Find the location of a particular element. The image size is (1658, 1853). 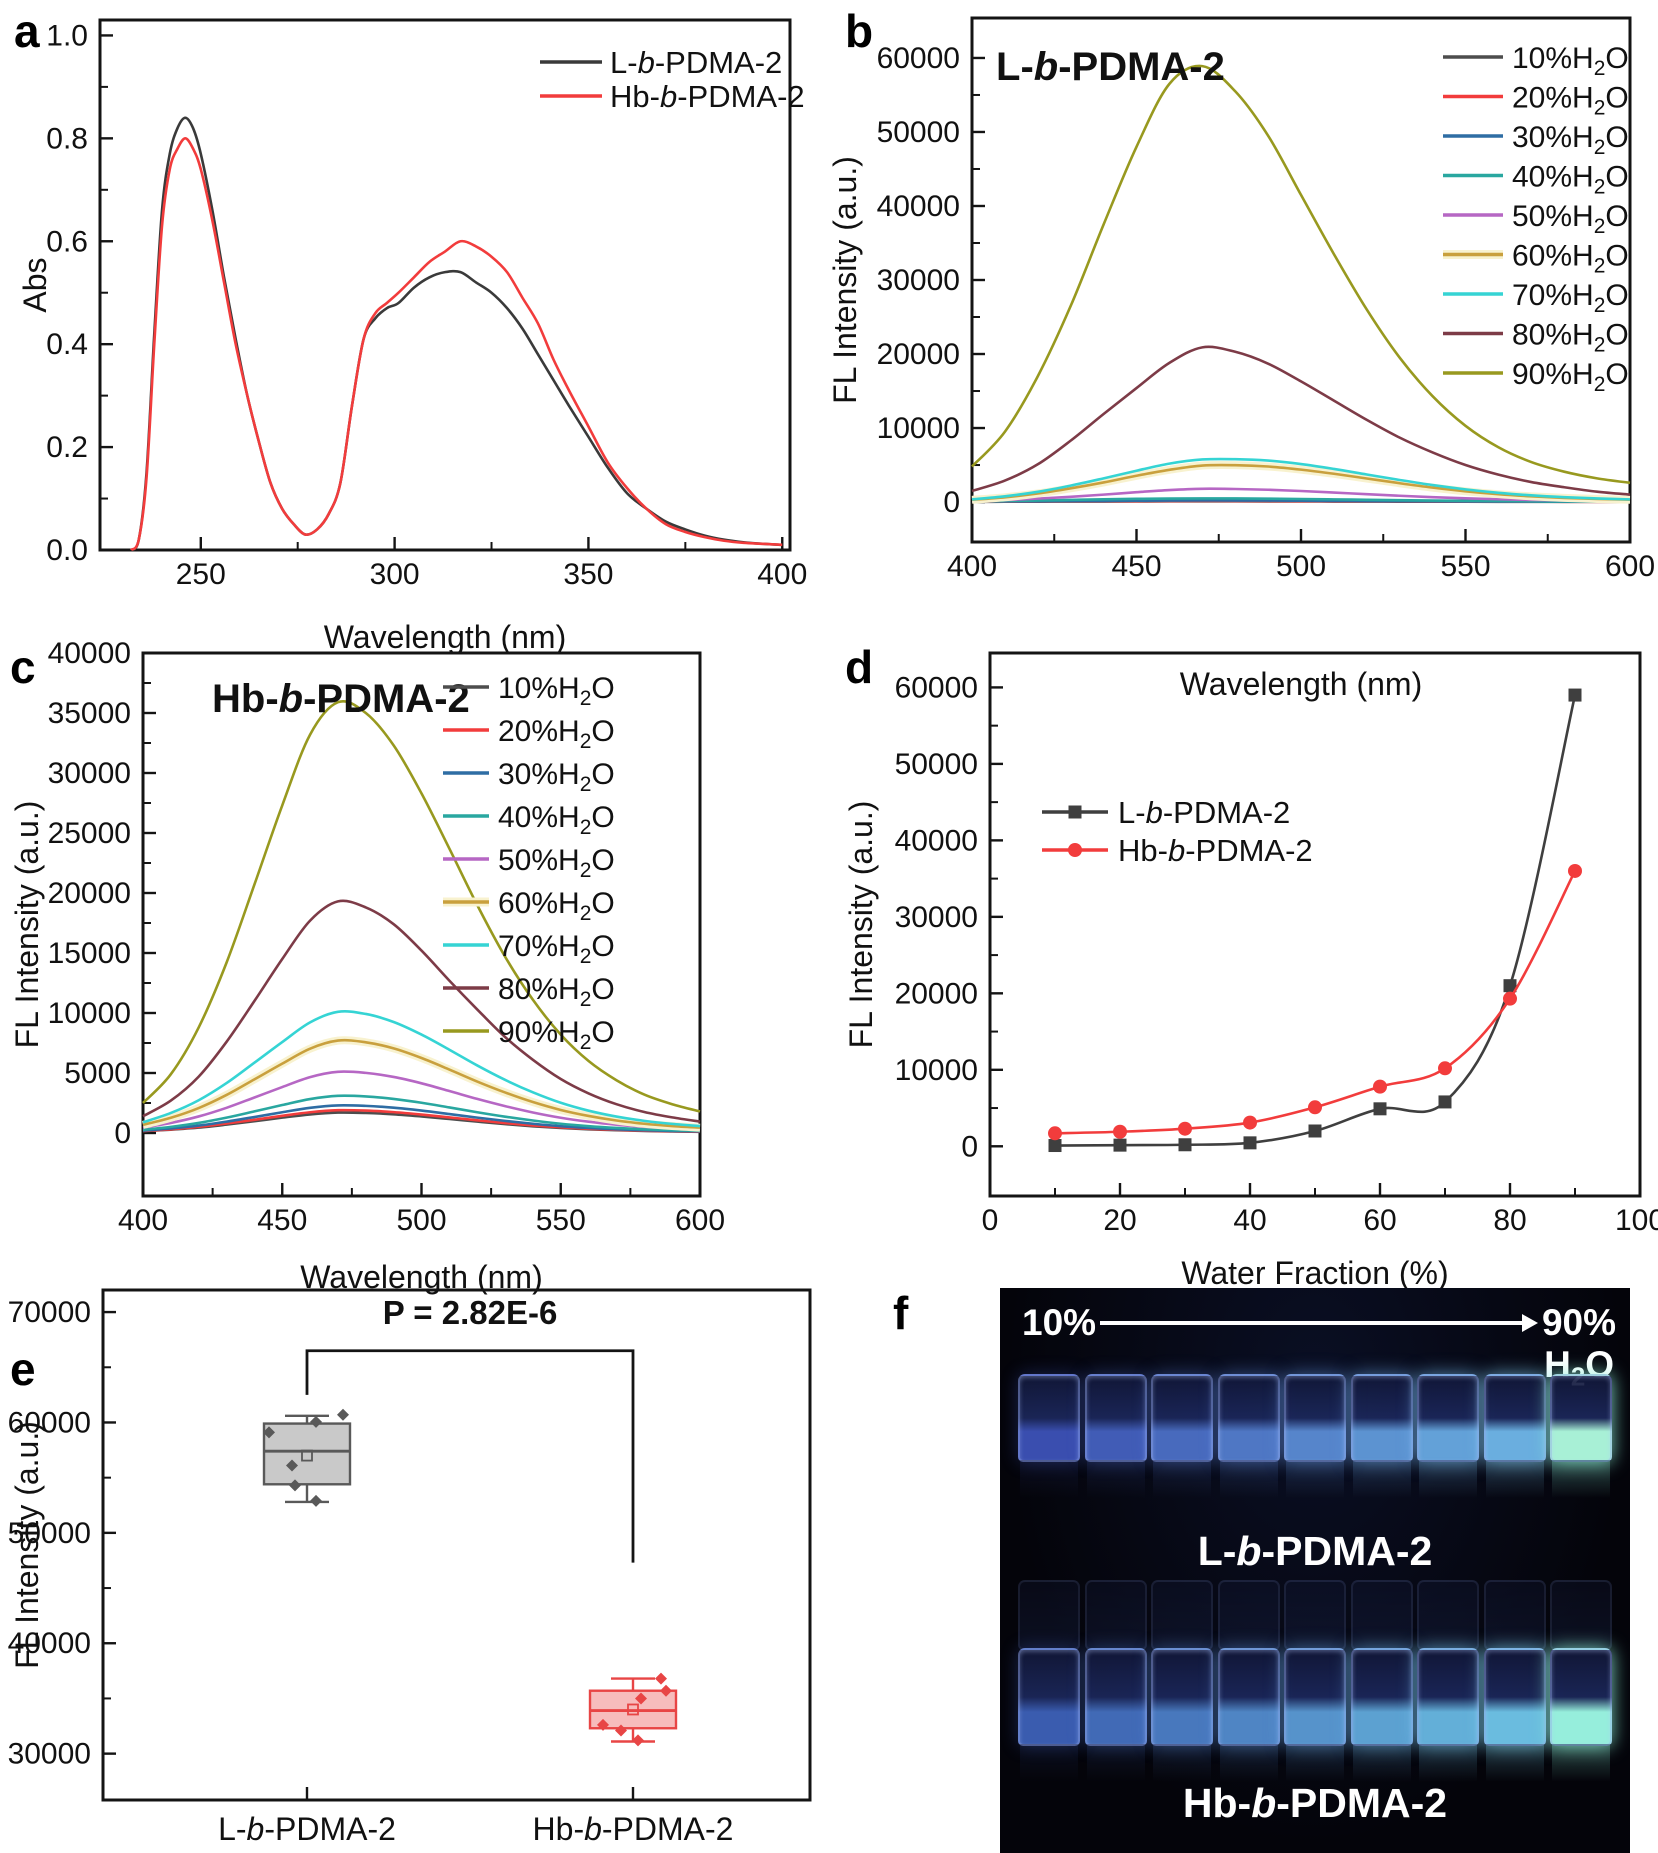

svg-text: 450 is located at coordinates (282, 1220).